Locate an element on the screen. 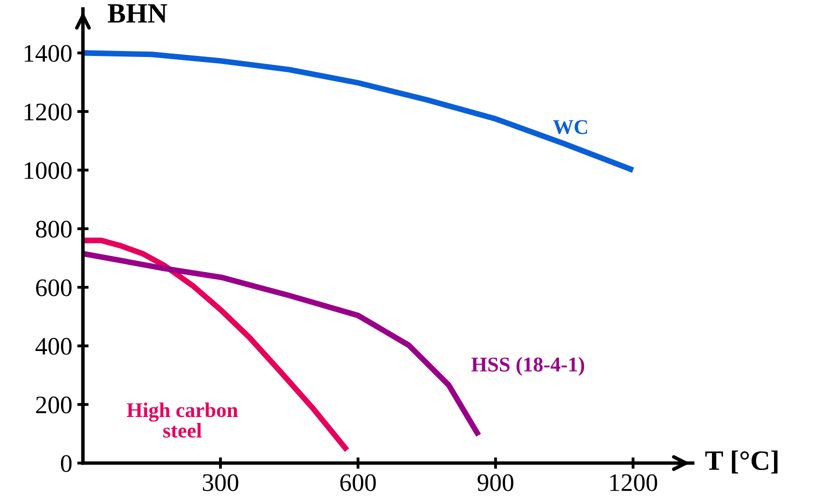  y-tick-label: 400 is located at coordinates (54, 346).